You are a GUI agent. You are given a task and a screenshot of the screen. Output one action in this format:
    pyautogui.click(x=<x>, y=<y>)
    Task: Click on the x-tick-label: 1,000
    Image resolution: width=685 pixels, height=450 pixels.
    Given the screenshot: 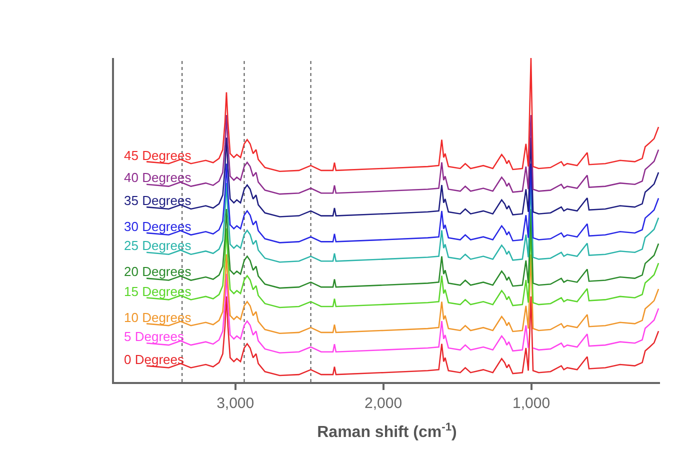 What is the action you would take?
    pyautogui.click(x=531, y=403)
    